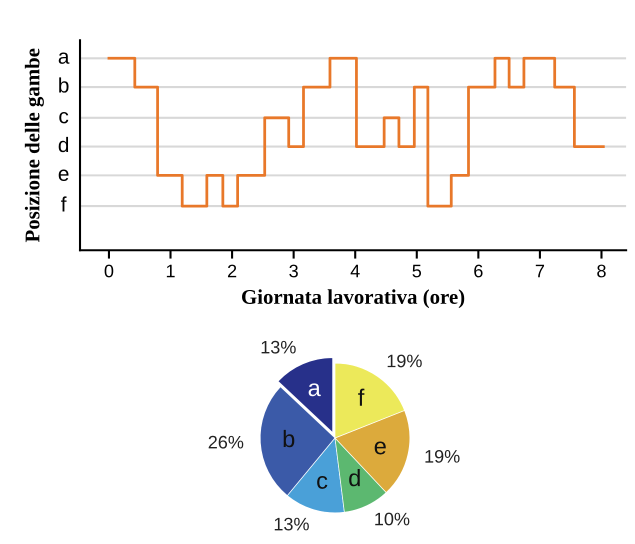  I want to click on ref-line-label: b, so click(64, 85).